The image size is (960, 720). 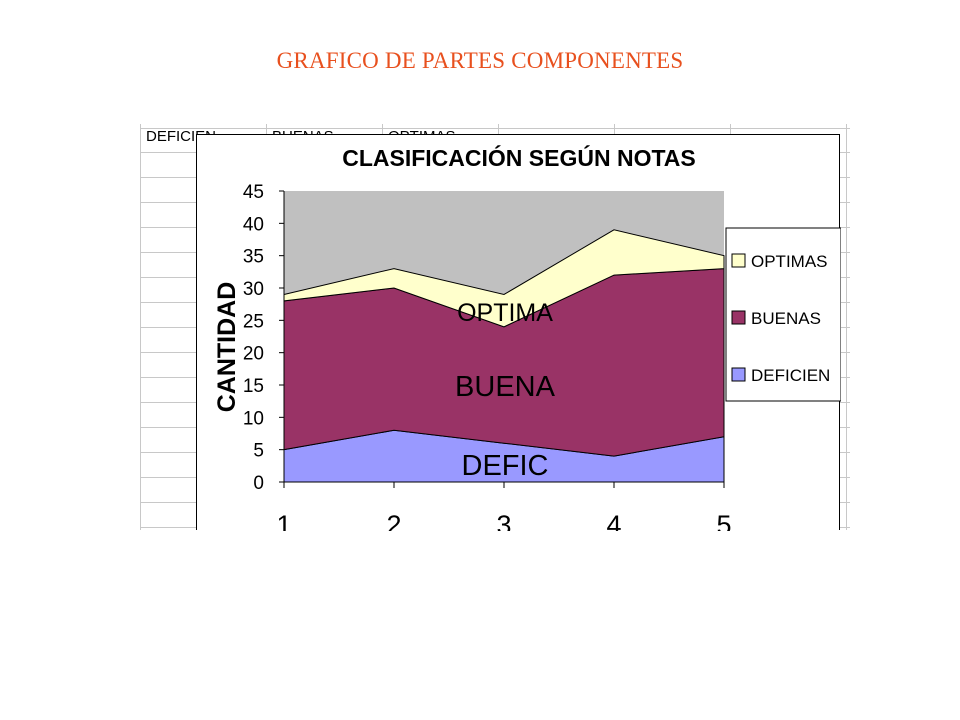 What do you see at coordinates (786, 318) in the screenshot?
I see `legend-label-buenas: BUENAS` at bounding box center [786, 318].